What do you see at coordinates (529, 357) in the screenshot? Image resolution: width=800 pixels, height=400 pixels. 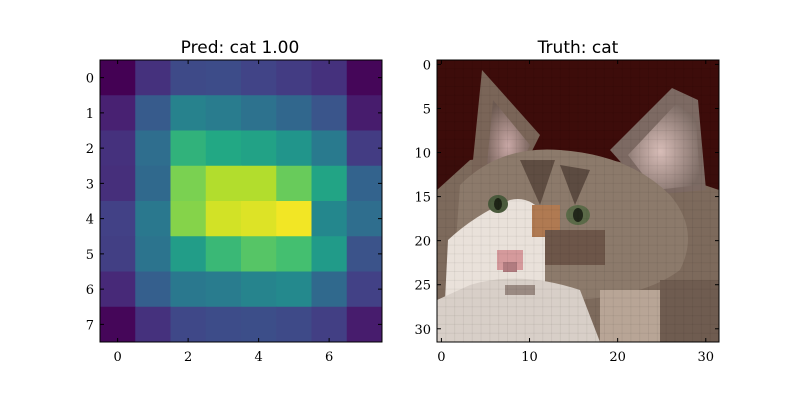 I see `x-tick-label: 10` at bounding box center [529, 357].